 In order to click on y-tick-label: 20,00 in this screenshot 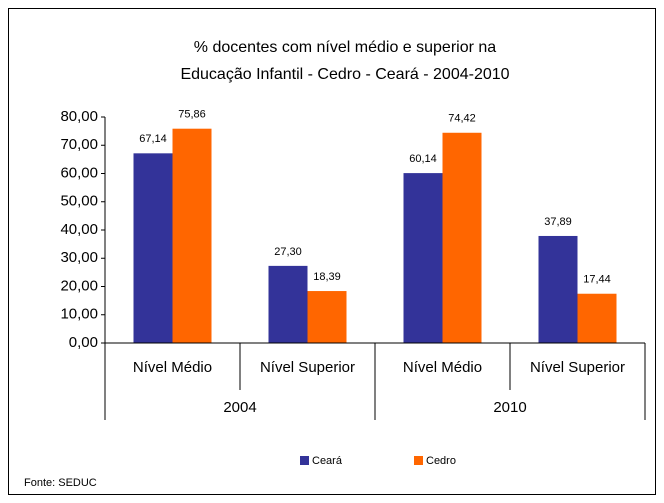, I will do `click(79, 285)`.